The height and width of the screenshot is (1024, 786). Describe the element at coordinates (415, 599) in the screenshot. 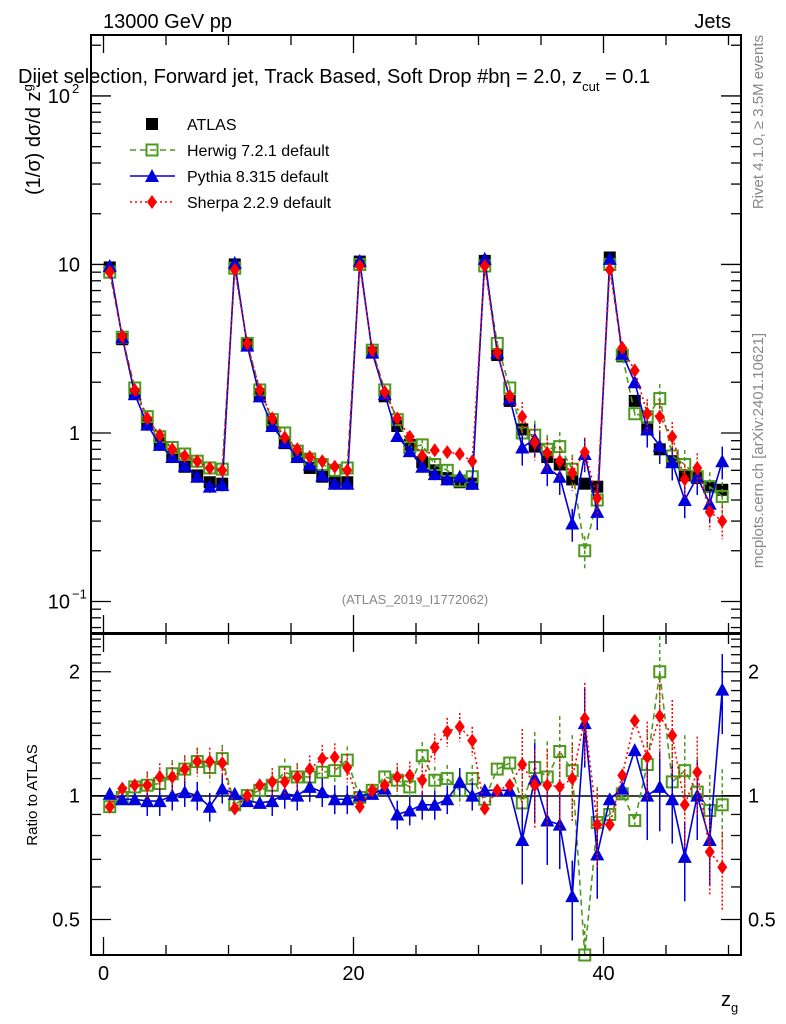

I see `analysis-watermark: (ATLAS_2019_I1772062)` at that location.